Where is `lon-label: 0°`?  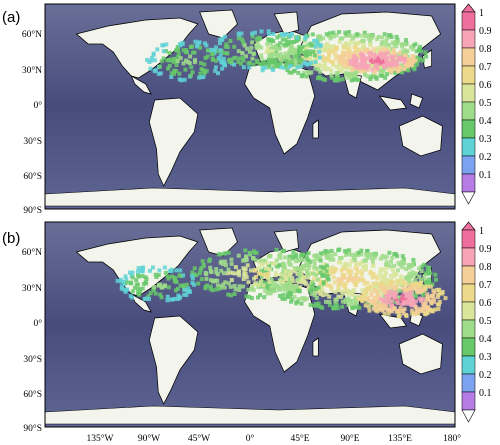
lon-label: 0° is located at coordinates (250, 438).